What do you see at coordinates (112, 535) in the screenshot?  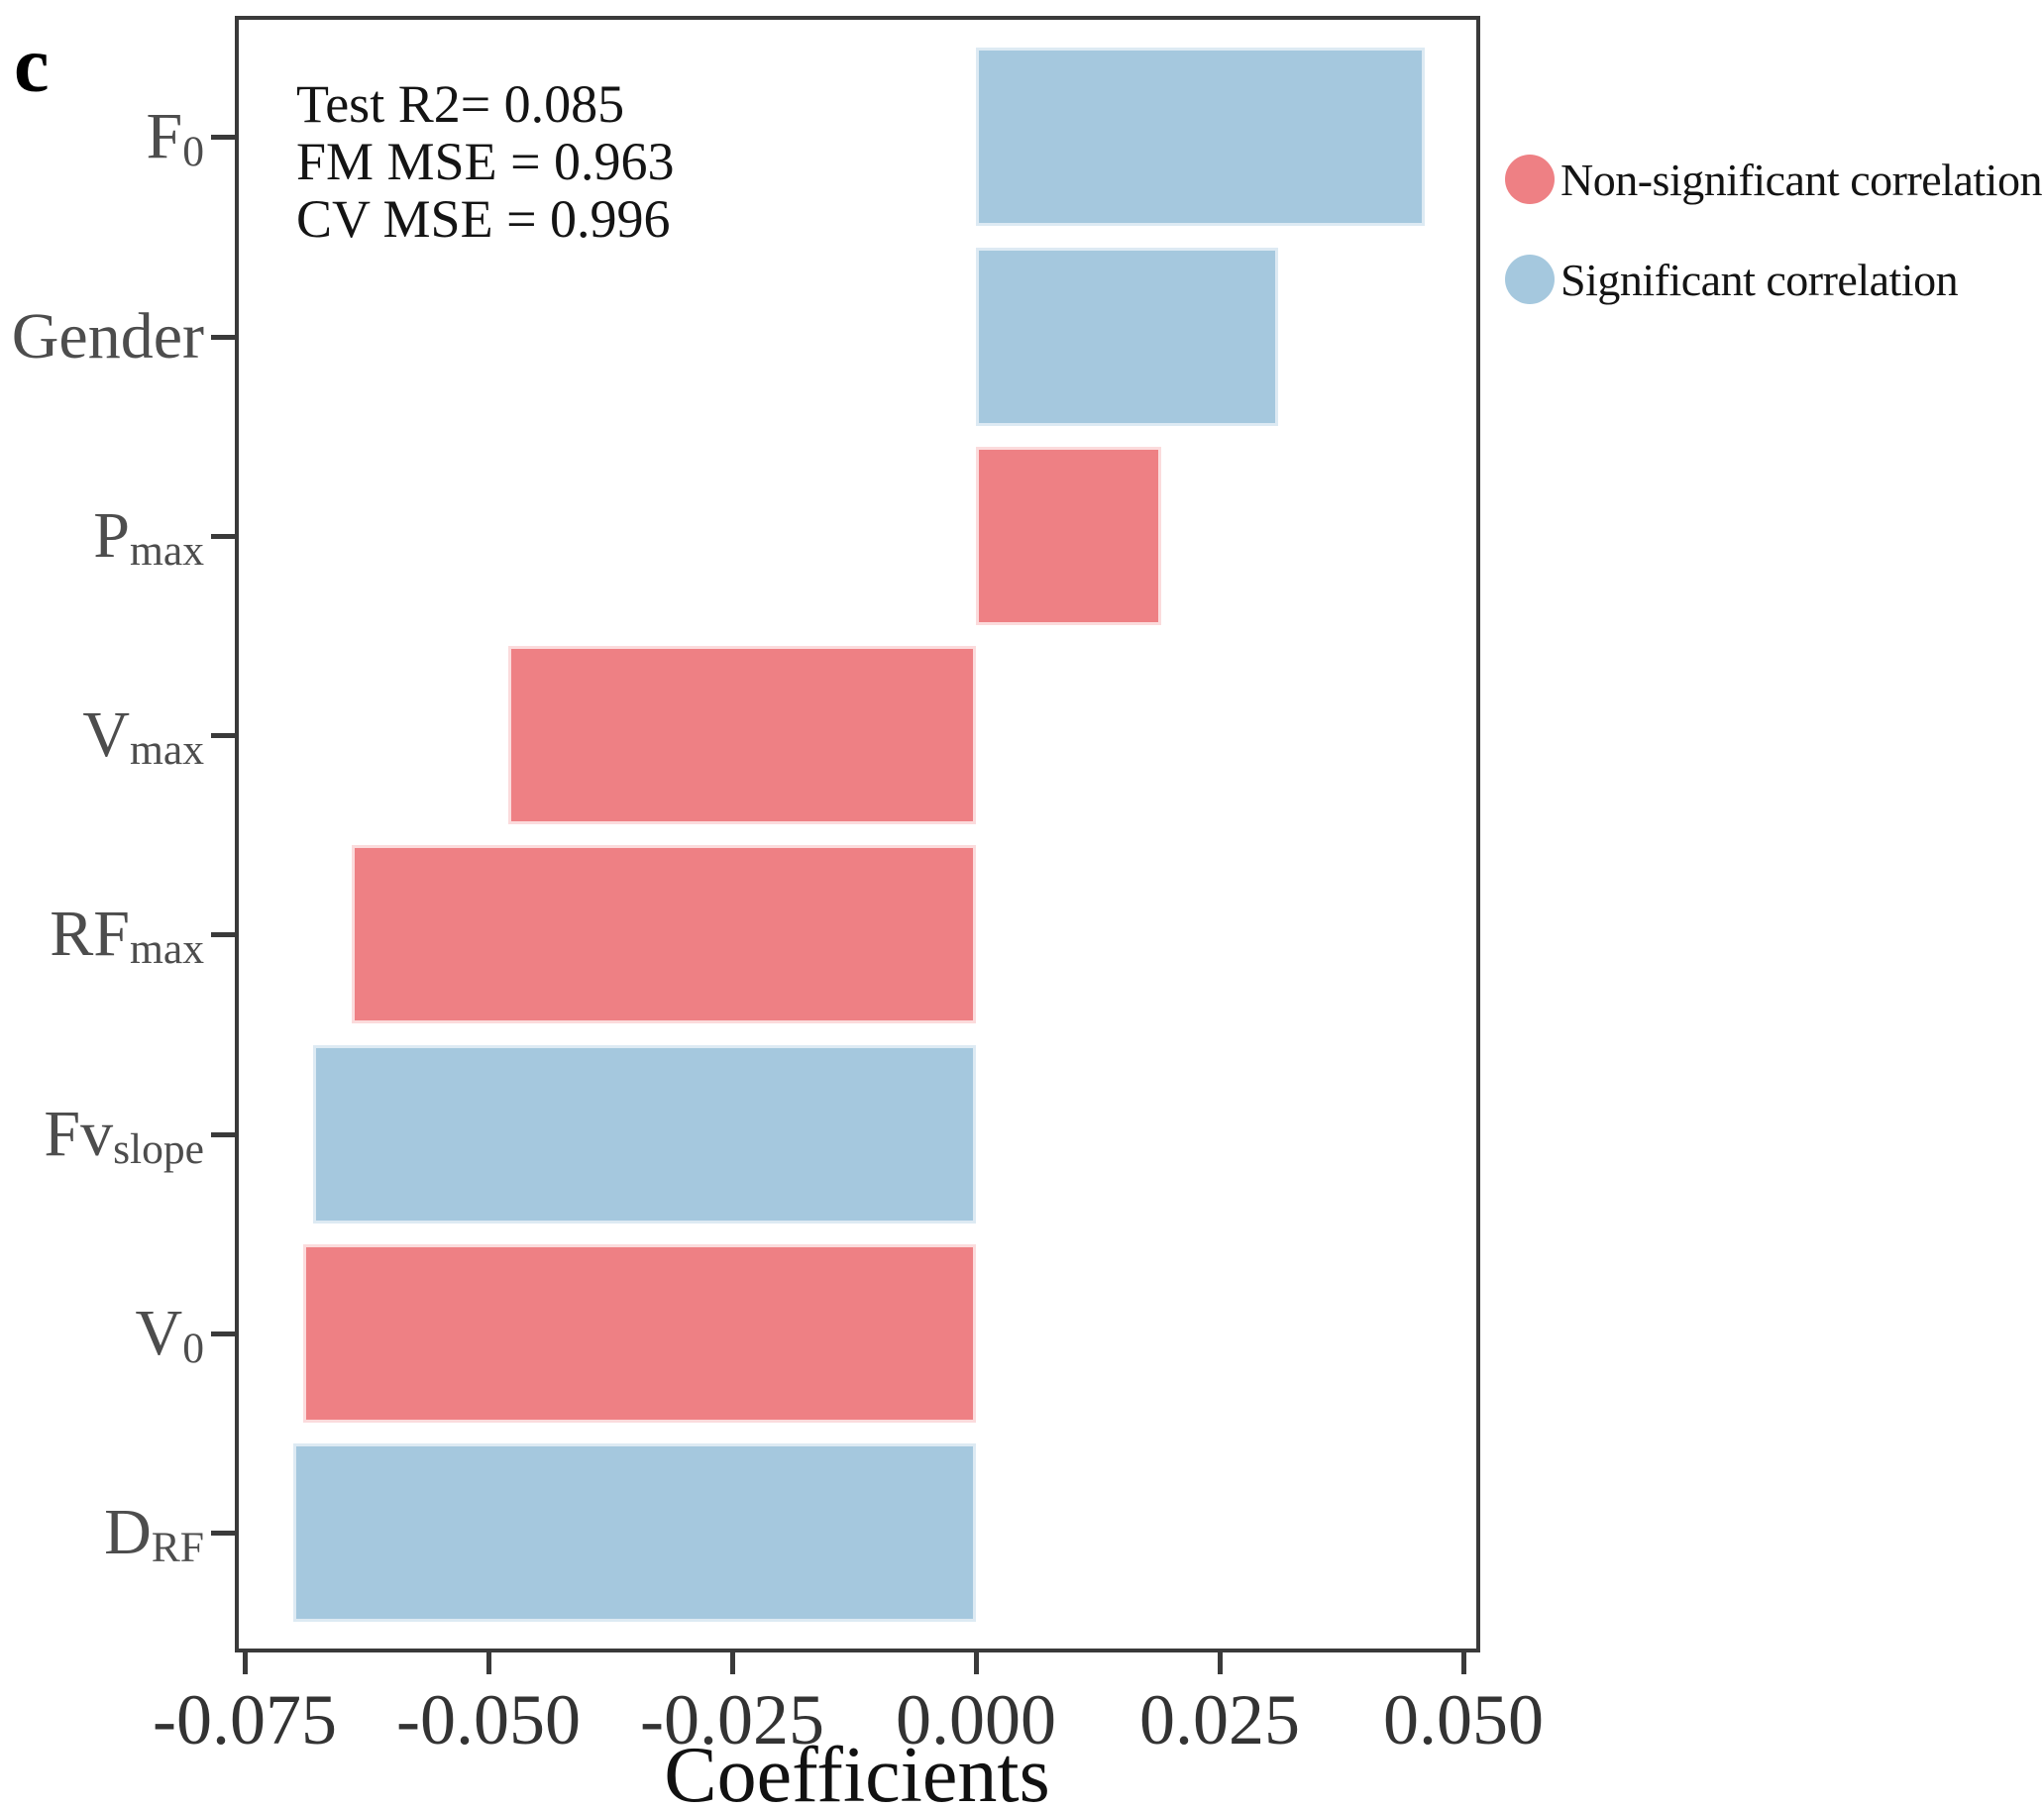 I see `y-axis-label-base: P` at bounding box center [112, 535].